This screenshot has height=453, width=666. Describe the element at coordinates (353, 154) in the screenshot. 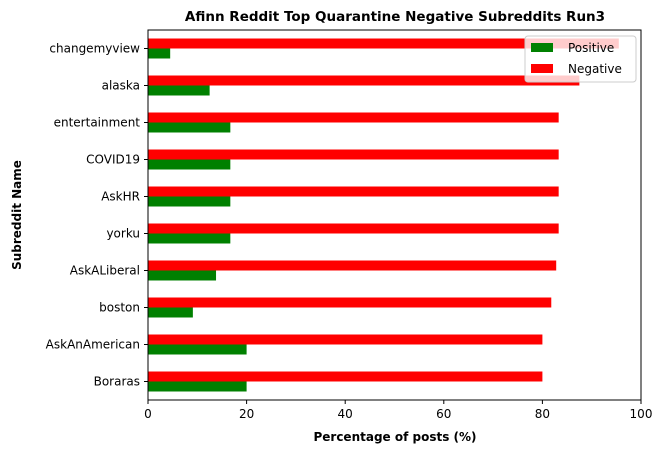

I see `bar-negative-covid19` at that location.